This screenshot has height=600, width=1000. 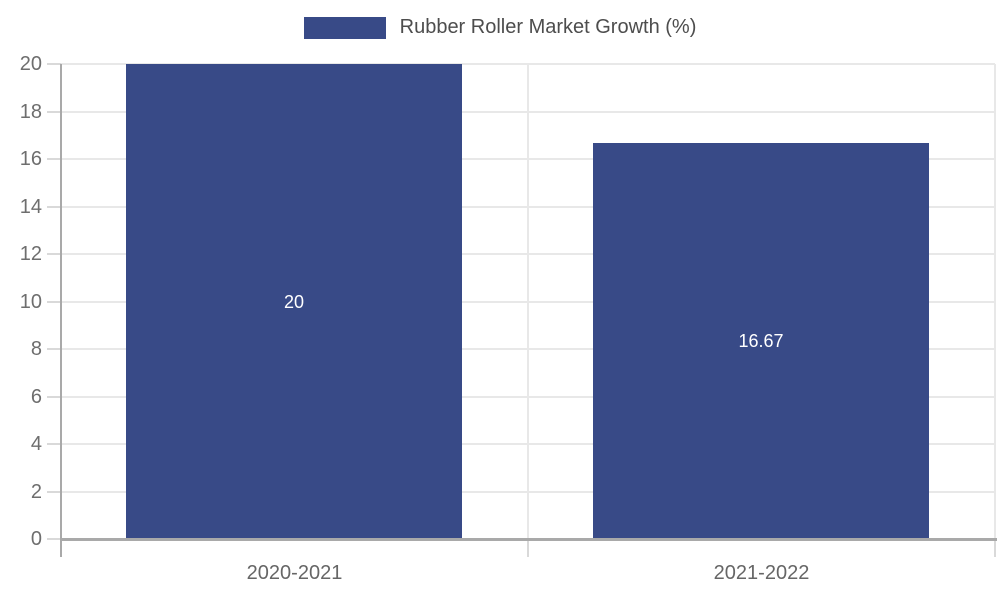 I want to click on y-tick-label: 8, so click(x=36, y=349).